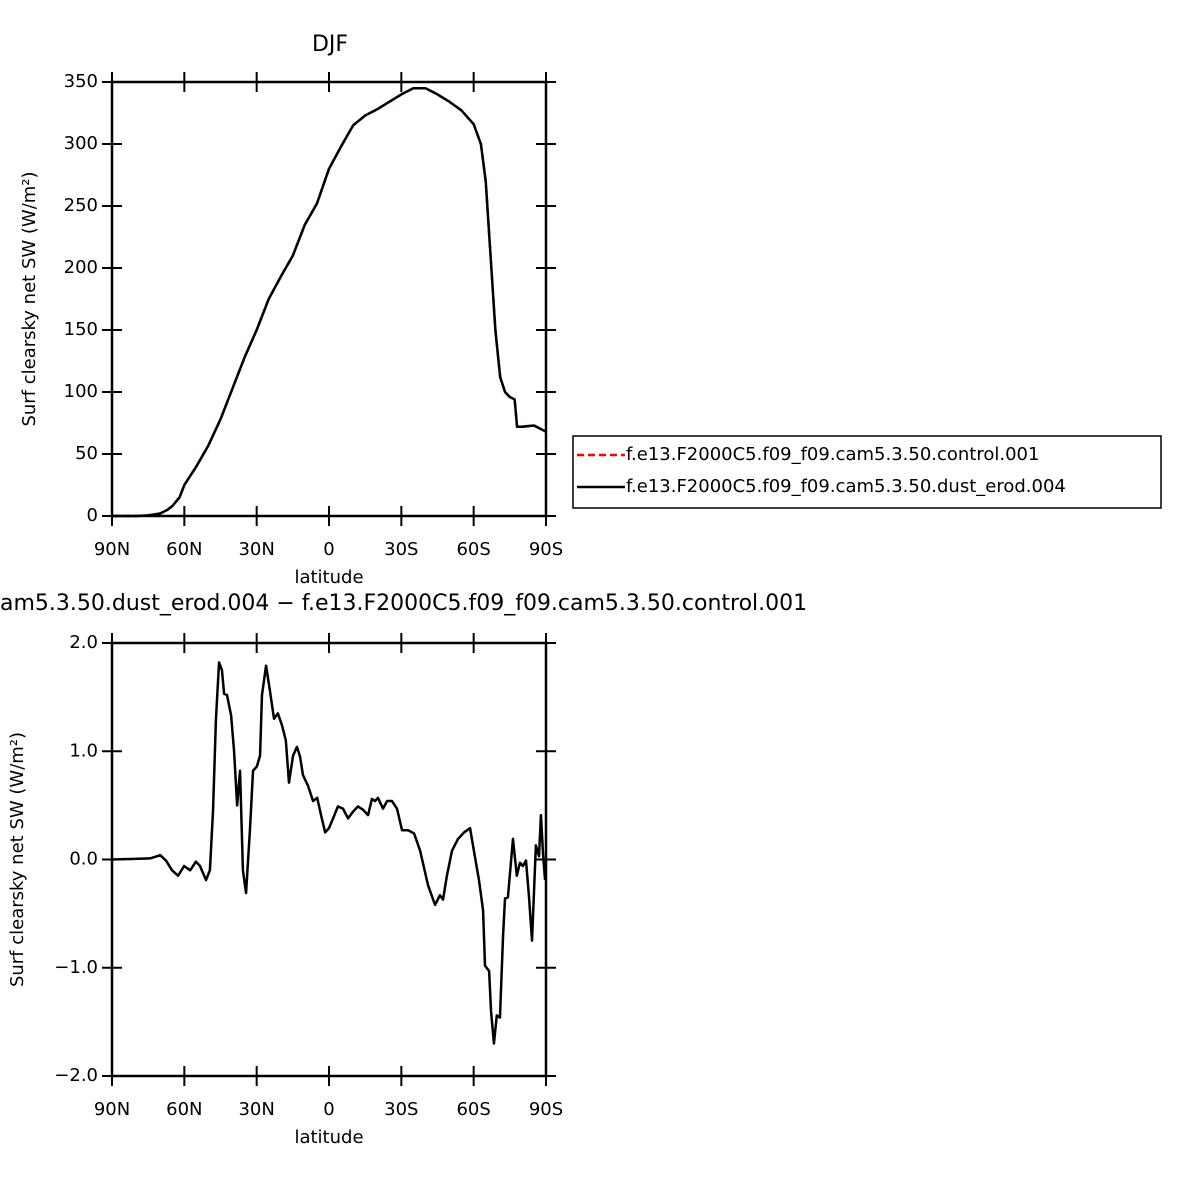 The height and width of the screenshot is (1180, 1180). Describe the element at coordinates (86, 453) in the screenshot. I see `y-tick-label: 50` at that location.